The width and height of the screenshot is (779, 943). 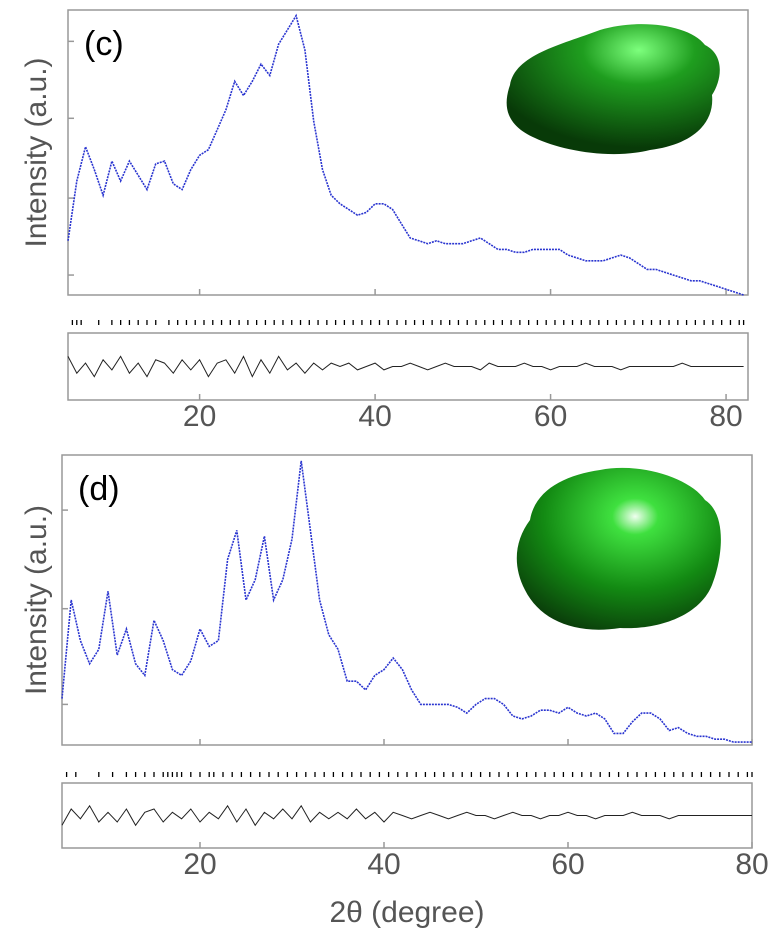 What do you see at coordinates (104, 44) in the screenshot?
I see `panel-label: (c)` at bounding box center [104, 44].